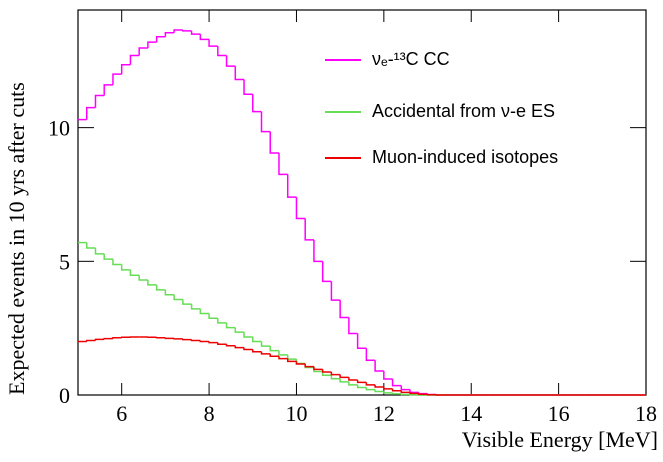  I want to click on legend-label: νₑ-¹³C CC, so click(411, 59).